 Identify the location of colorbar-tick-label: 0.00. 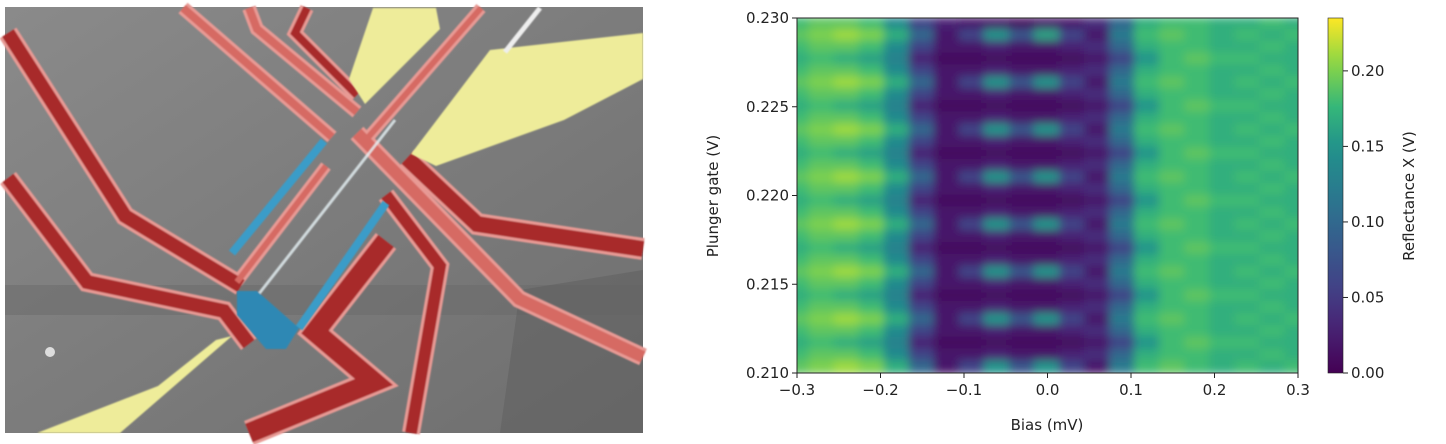
(1367, 373).